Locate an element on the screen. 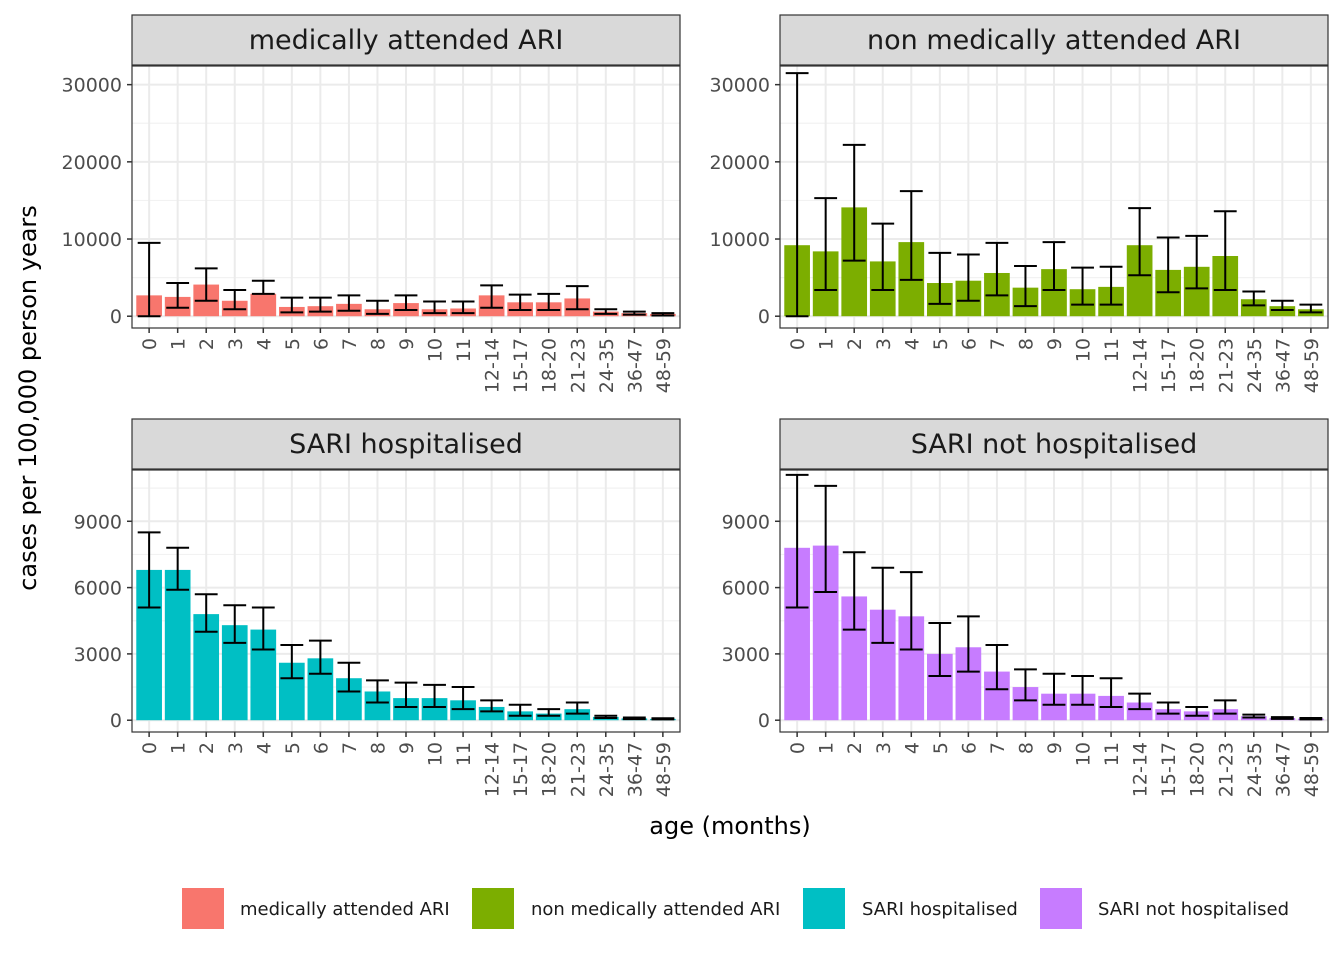 Image resolution: width=1344 pixels, height=960 pixels. x-tick-label: 1 is located at coordinates (179, 748).